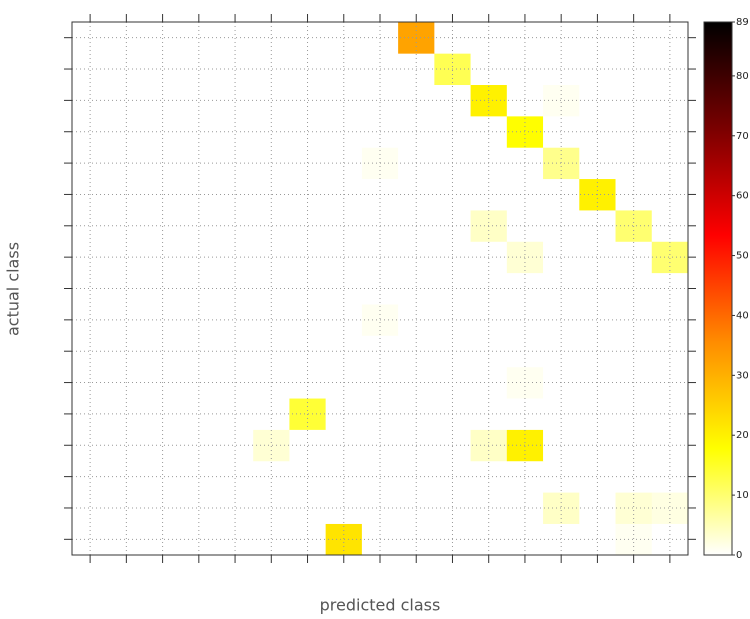 The height and width of the screenshot is (619, 750). What do you see at coordinates (742, 495) in the screenshot?
I see `colorbar-tick-label: 10` at bounding box center [742, 495].